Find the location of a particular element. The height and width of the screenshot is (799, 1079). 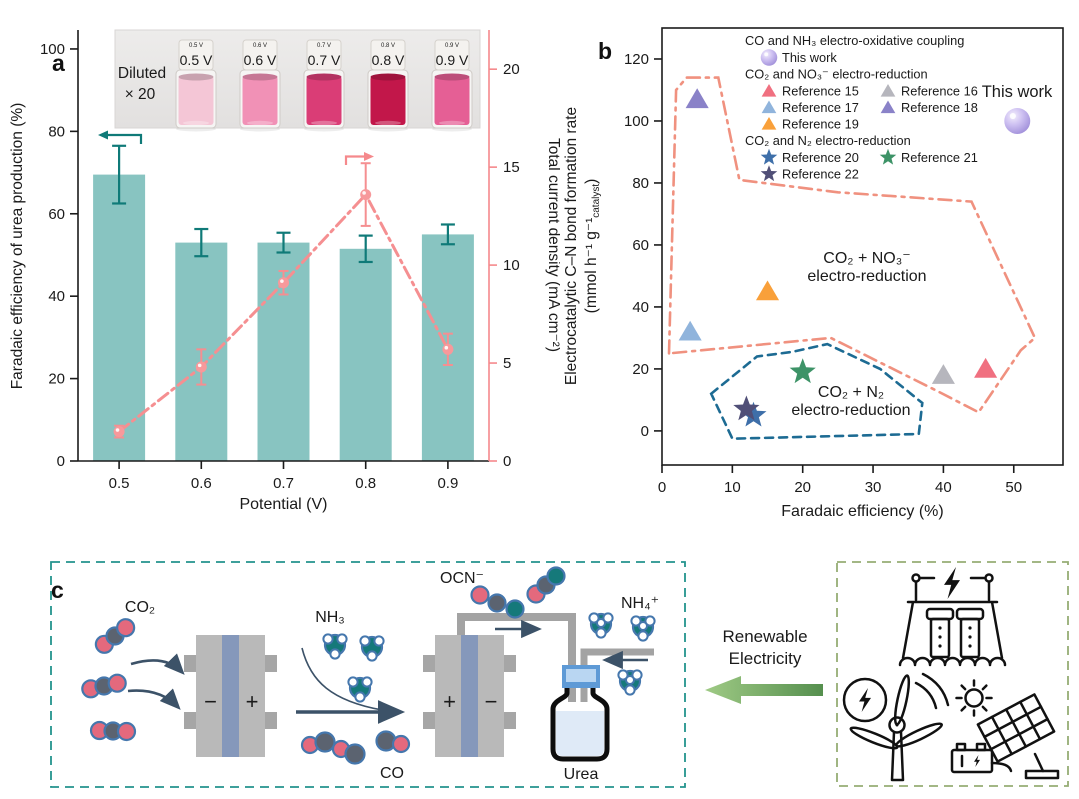

x-tick-label: 0.6 is located at coordinates (201, 483).